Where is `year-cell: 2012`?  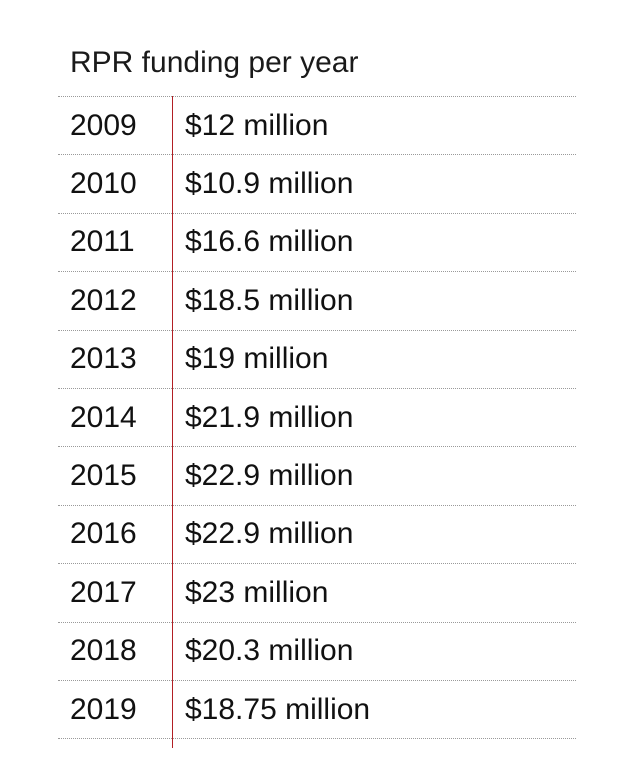
year-cell: 2012 is located at coordinates (103, 300).